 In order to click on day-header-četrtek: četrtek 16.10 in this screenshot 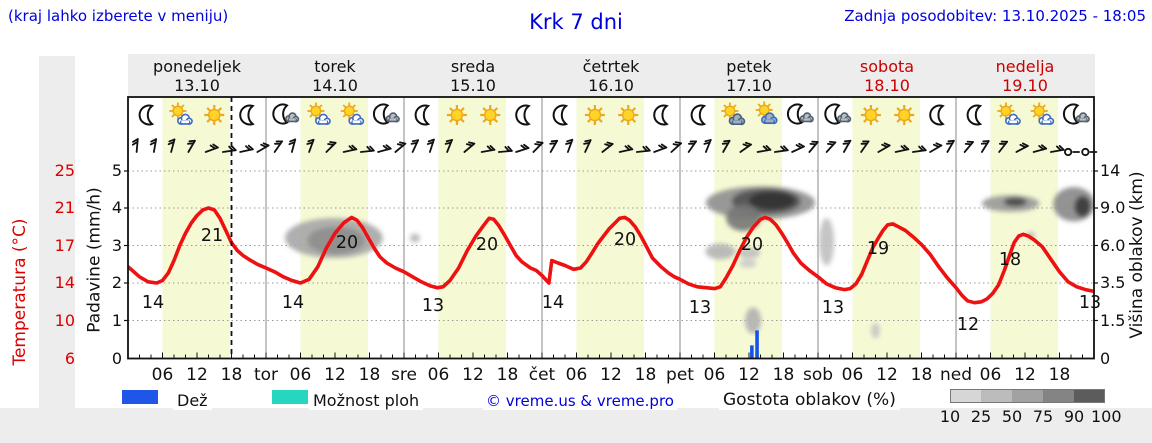, I will do `click(611, 76)`.